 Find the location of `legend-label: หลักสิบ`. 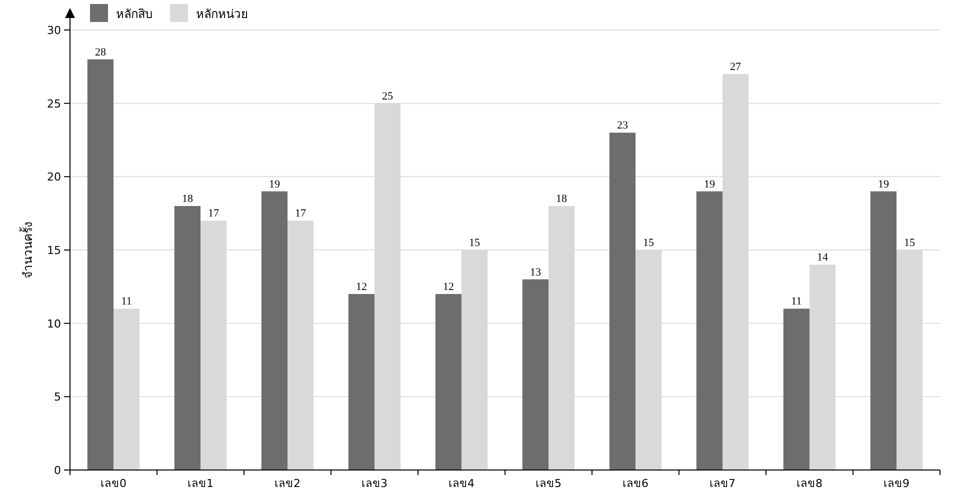

legend-label: หลักสิบ is located at coordinates (134, 14).